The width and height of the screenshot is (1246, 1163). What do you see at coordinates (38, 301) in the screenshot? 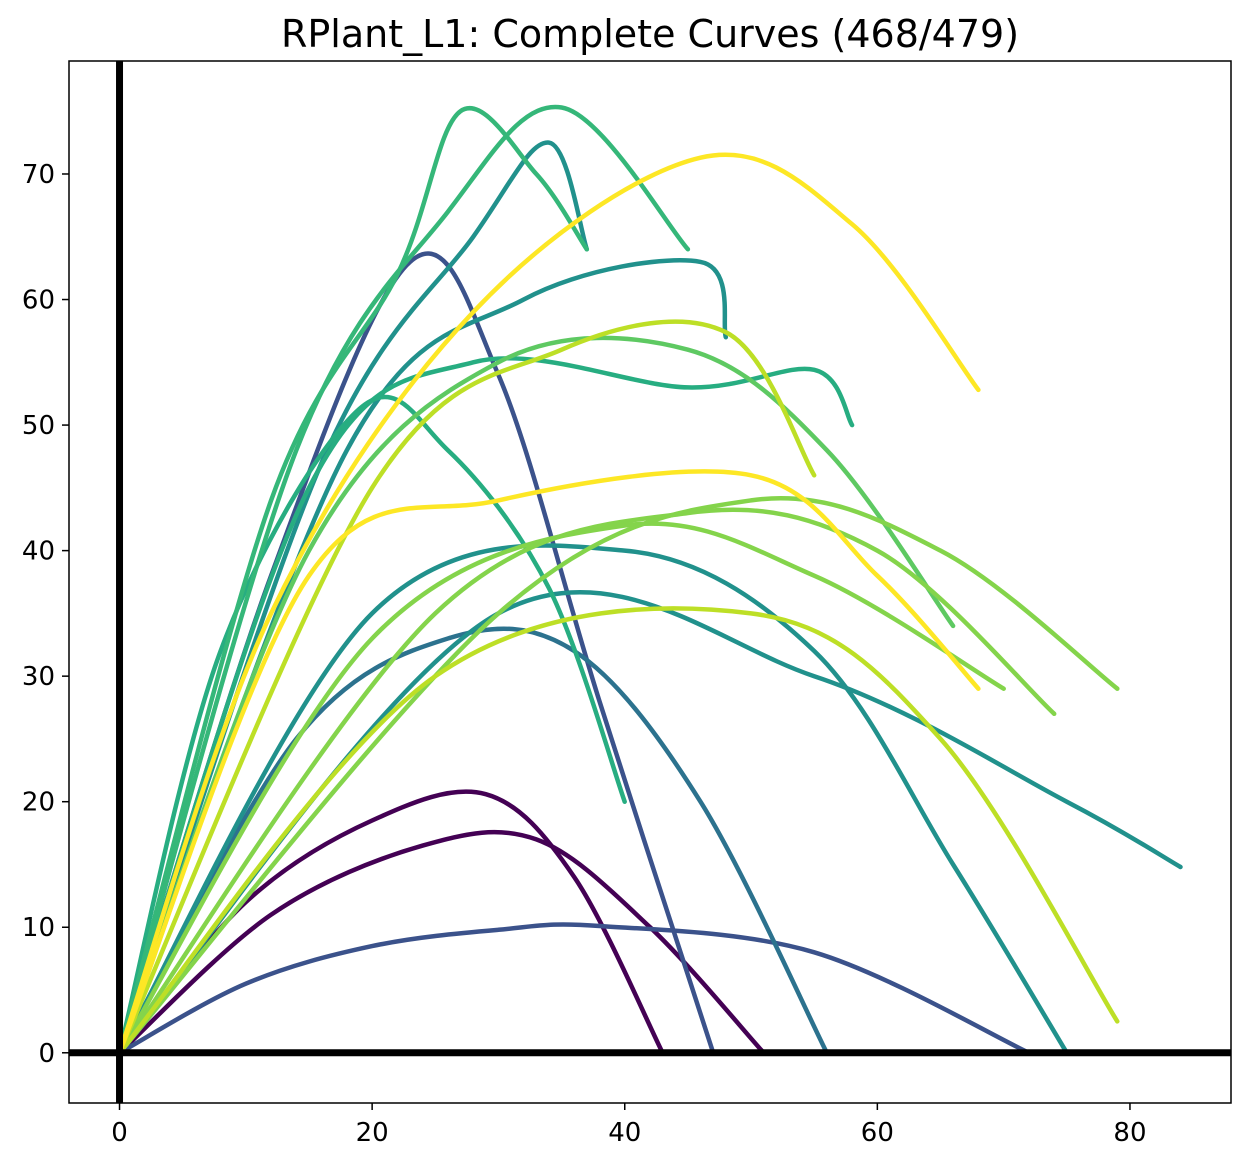
I see `y-tick-label: 60` at bounding box center [38, 301].